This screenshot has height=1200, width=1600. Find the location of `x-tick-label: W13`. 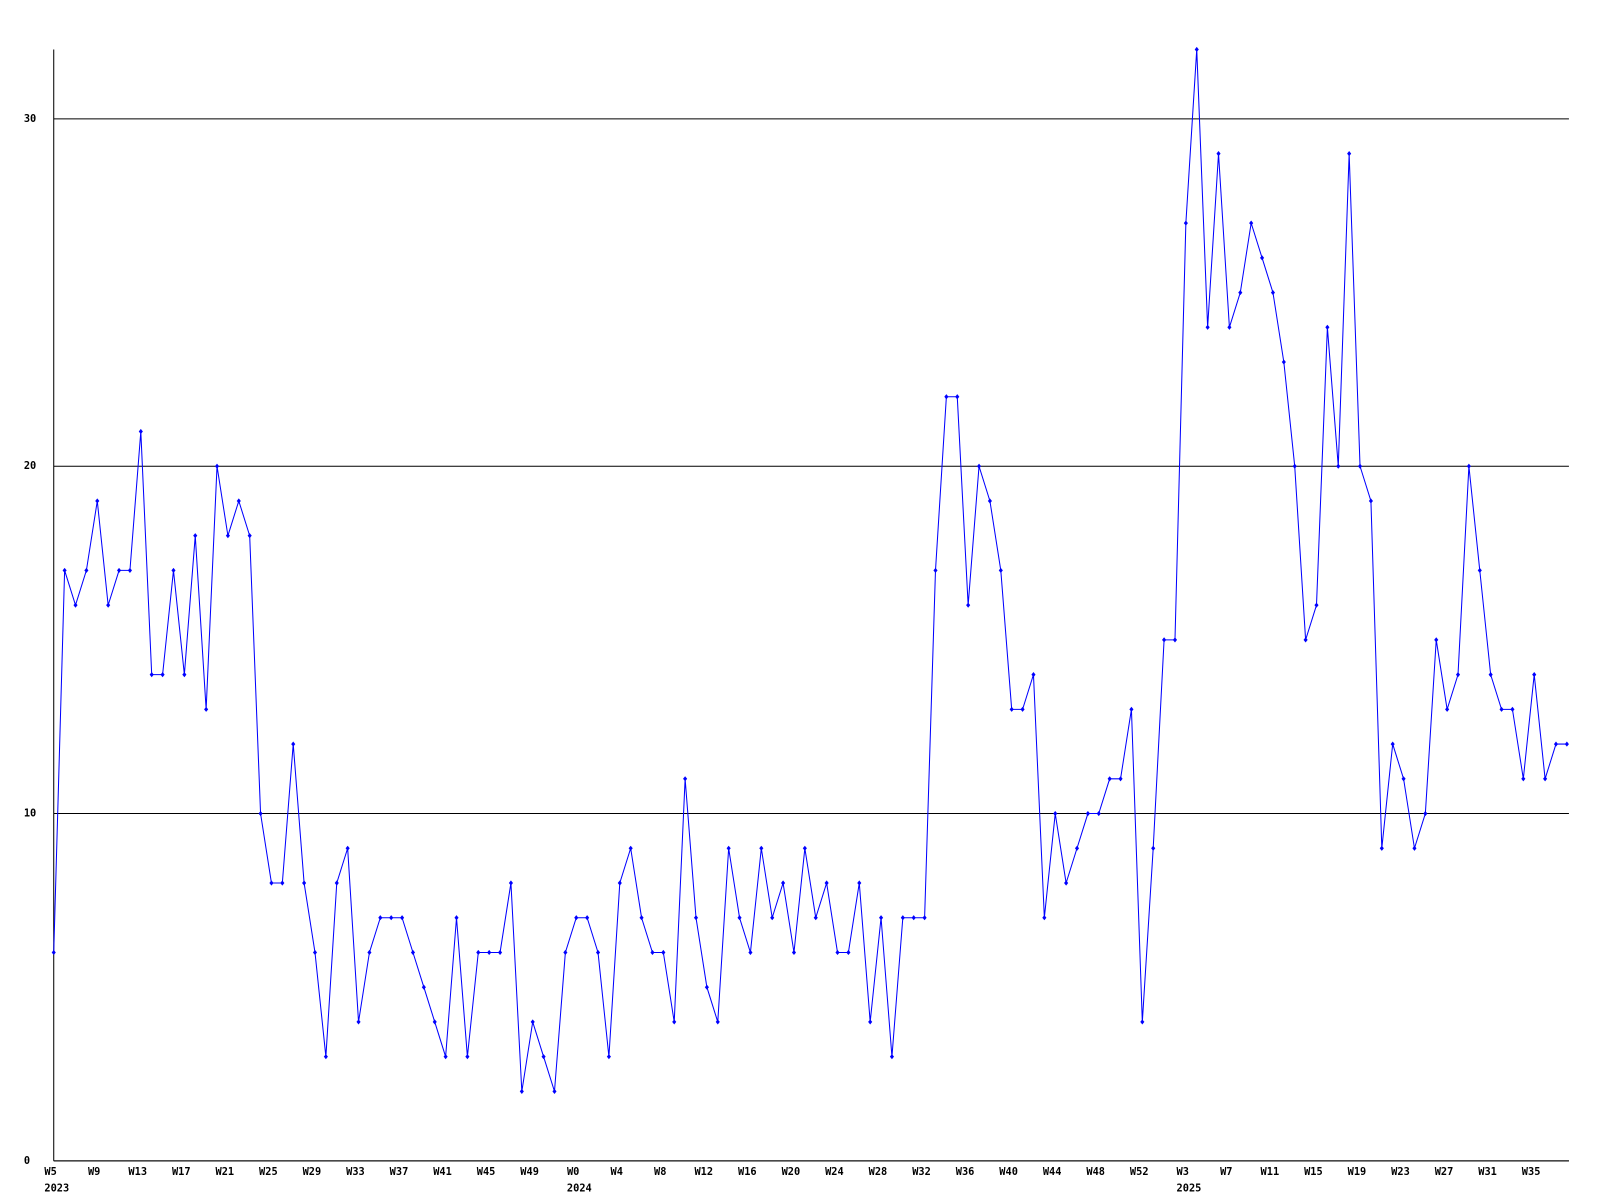

x-tick-label: W13 is located at coordinates (137, 1172).